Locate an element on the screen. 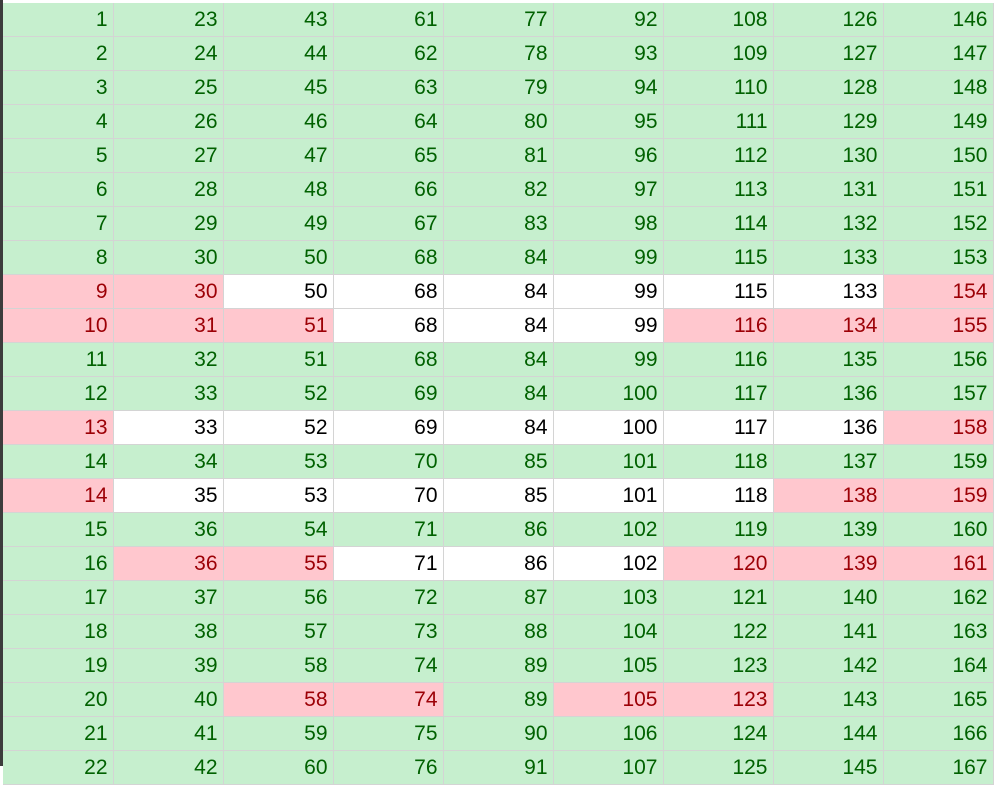 The height and width of the screenshot is (785, 1001). grid-cell: 9 is located at coordinates (58, 291).